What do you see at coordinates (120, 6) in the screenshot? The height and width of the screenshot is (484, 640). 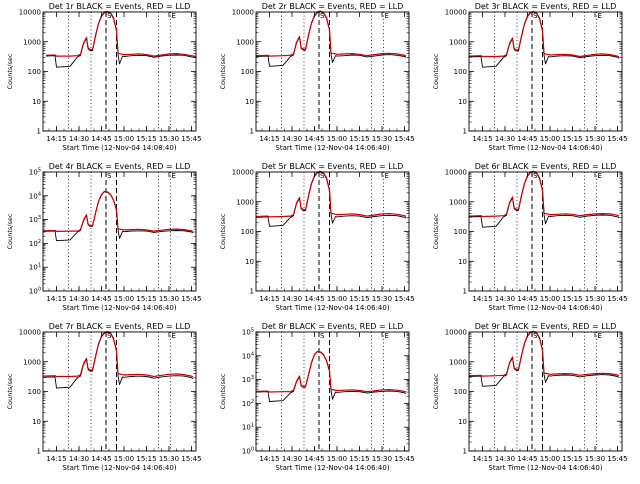 I see `chart-title: Det 1r BLACK = Events, RED = LLD` at bounding box center [120, 6].